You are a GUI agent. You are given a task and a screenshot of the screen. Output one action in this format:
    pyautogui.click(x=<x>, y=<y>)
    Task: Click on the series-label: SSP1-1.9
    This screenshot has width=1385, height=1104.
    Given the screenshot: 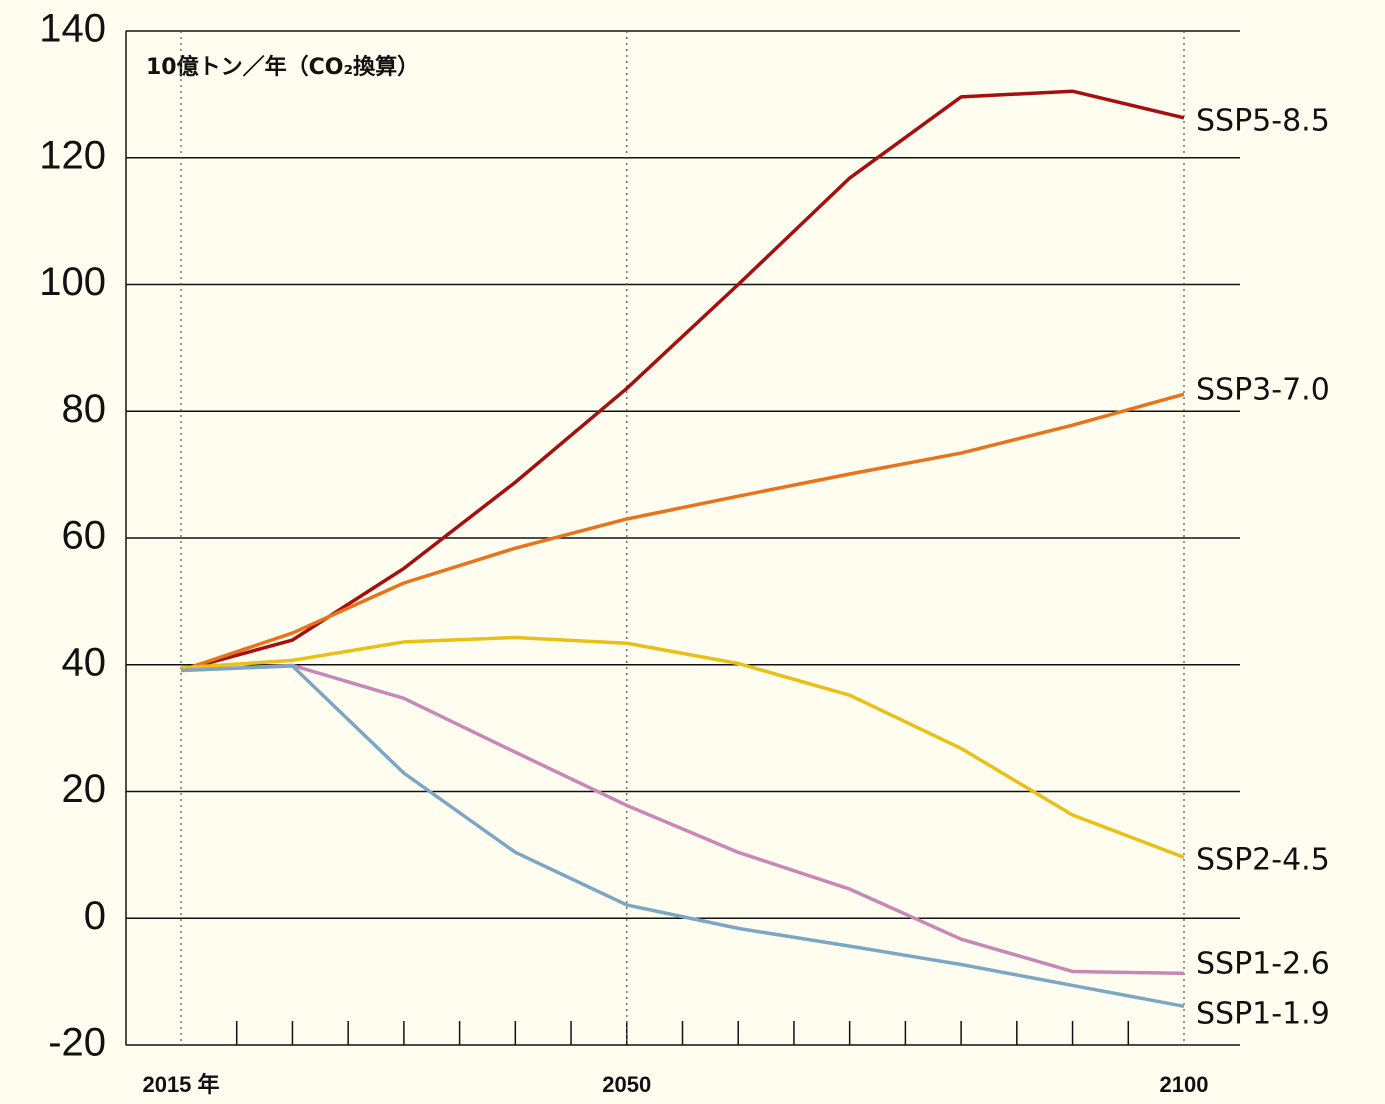 What is the action you would take?
    pyautogui.click(x=1263, y=1014)
    